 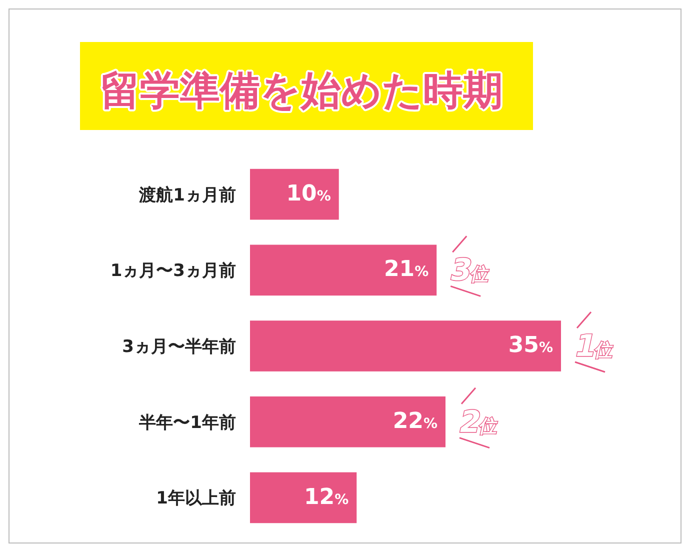 What do you see at coordinates (179, 346) in the screenshot?
I see `y-tick-label: 3ヵ月〜半年前` at bounding box center [179, 346].